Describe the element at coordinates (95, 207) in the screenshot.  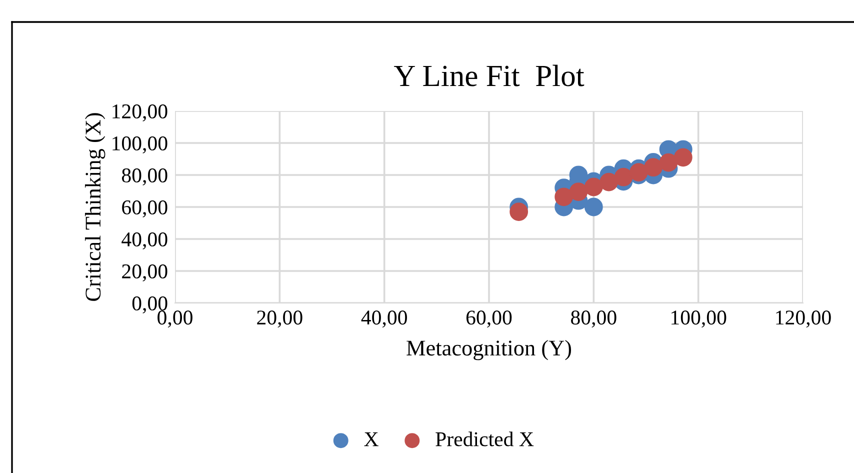
I see `y-axis-title: Critical Thinking (X)` at that location.